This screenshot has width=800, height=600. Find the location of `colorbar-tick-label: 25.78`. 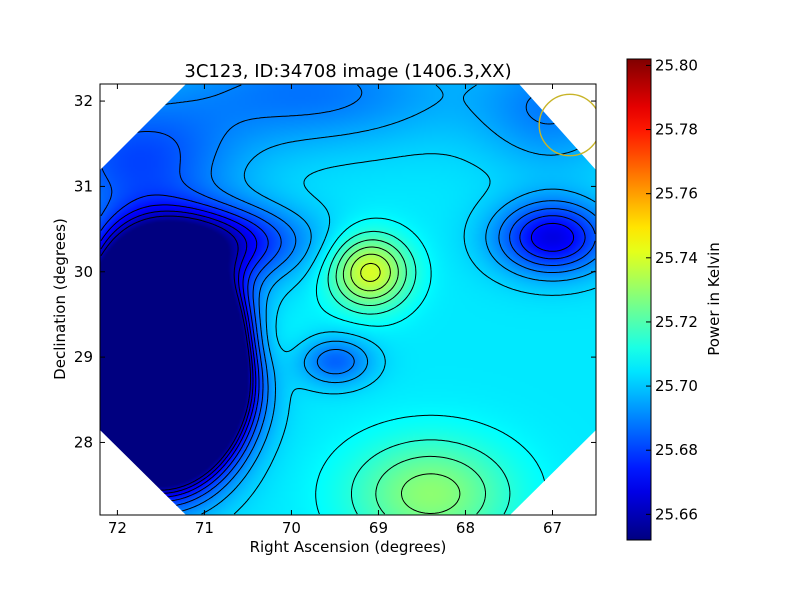

colorbar-tick-label: 25.78 is located at coordinates (676, 130).